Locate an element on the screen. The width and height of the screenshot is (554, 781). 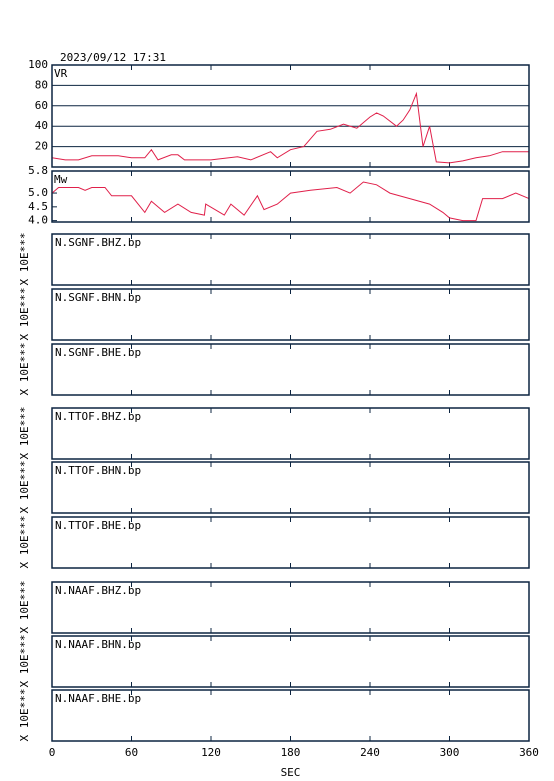
y-tick-label: 4.5 is located at coordinates (38, 206).